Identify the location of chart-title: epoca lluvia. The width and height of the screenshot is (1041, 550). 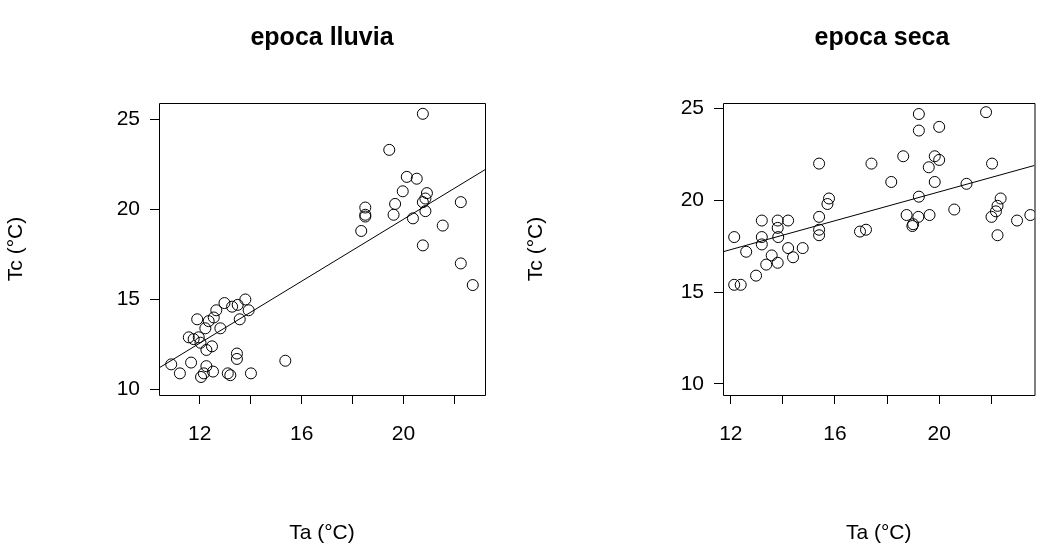
(322, 36).